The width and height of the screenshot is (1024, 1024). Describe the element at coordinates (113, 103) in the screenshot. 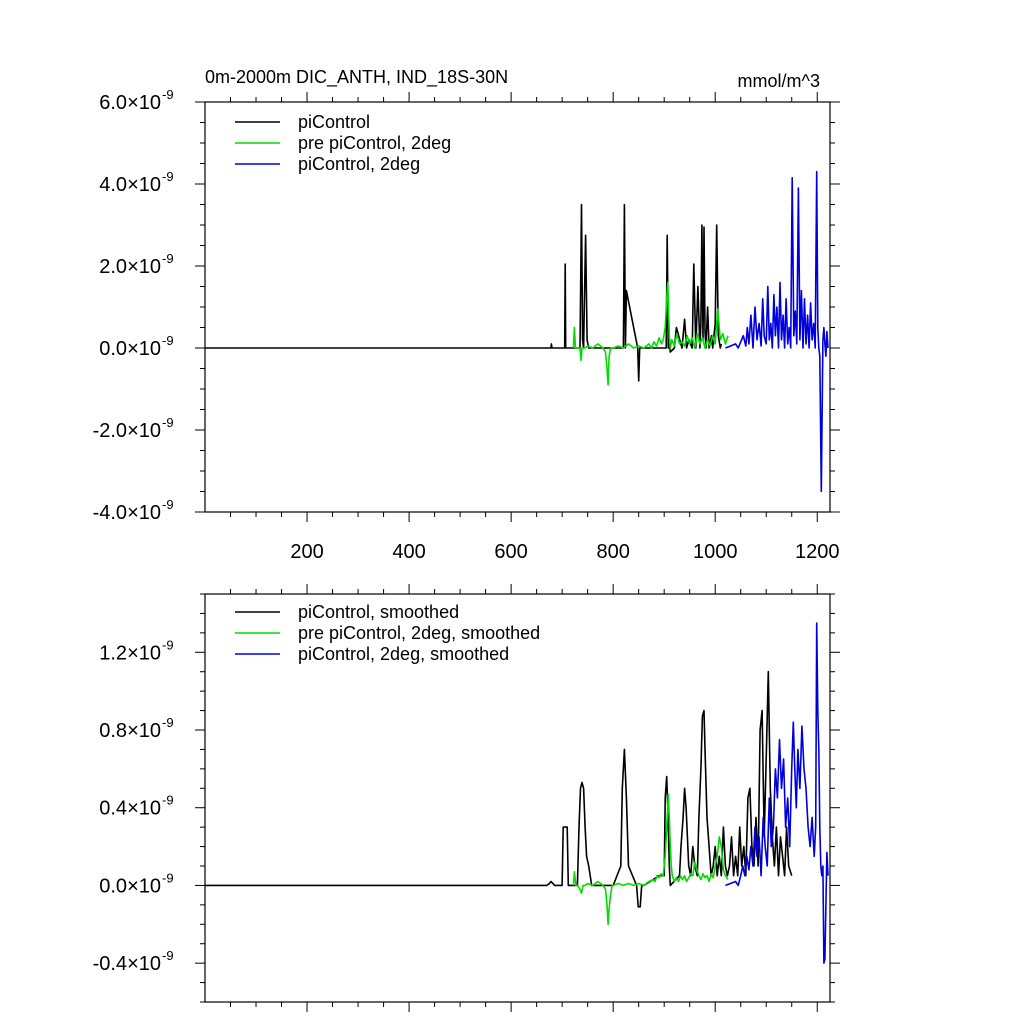

I see `y-tick-value: 6.0` at that location.